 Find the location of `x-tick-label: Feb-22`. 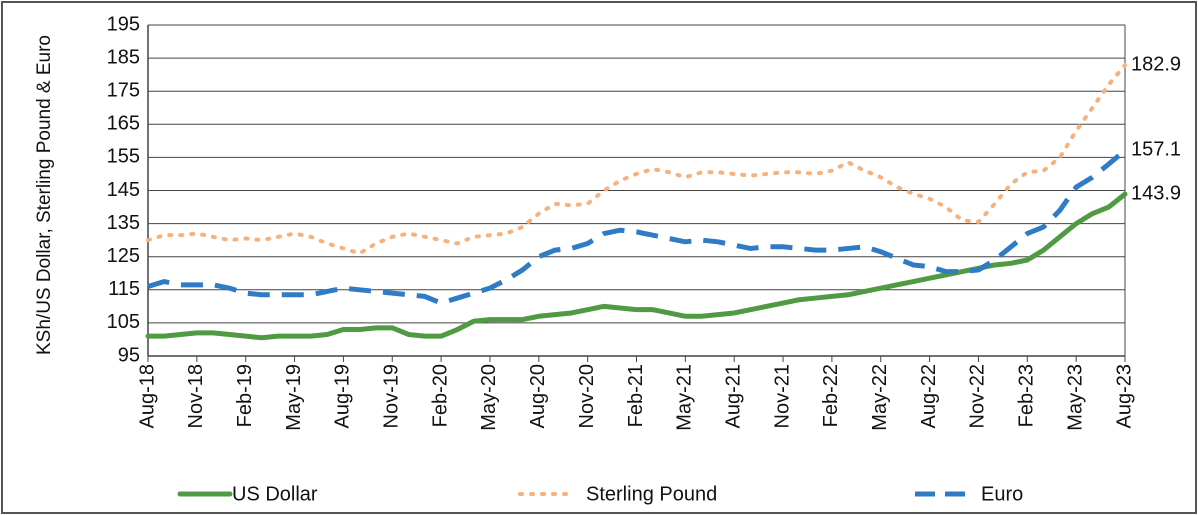

x-tick-label: Feb-22 is located at coordinates (831, 395).